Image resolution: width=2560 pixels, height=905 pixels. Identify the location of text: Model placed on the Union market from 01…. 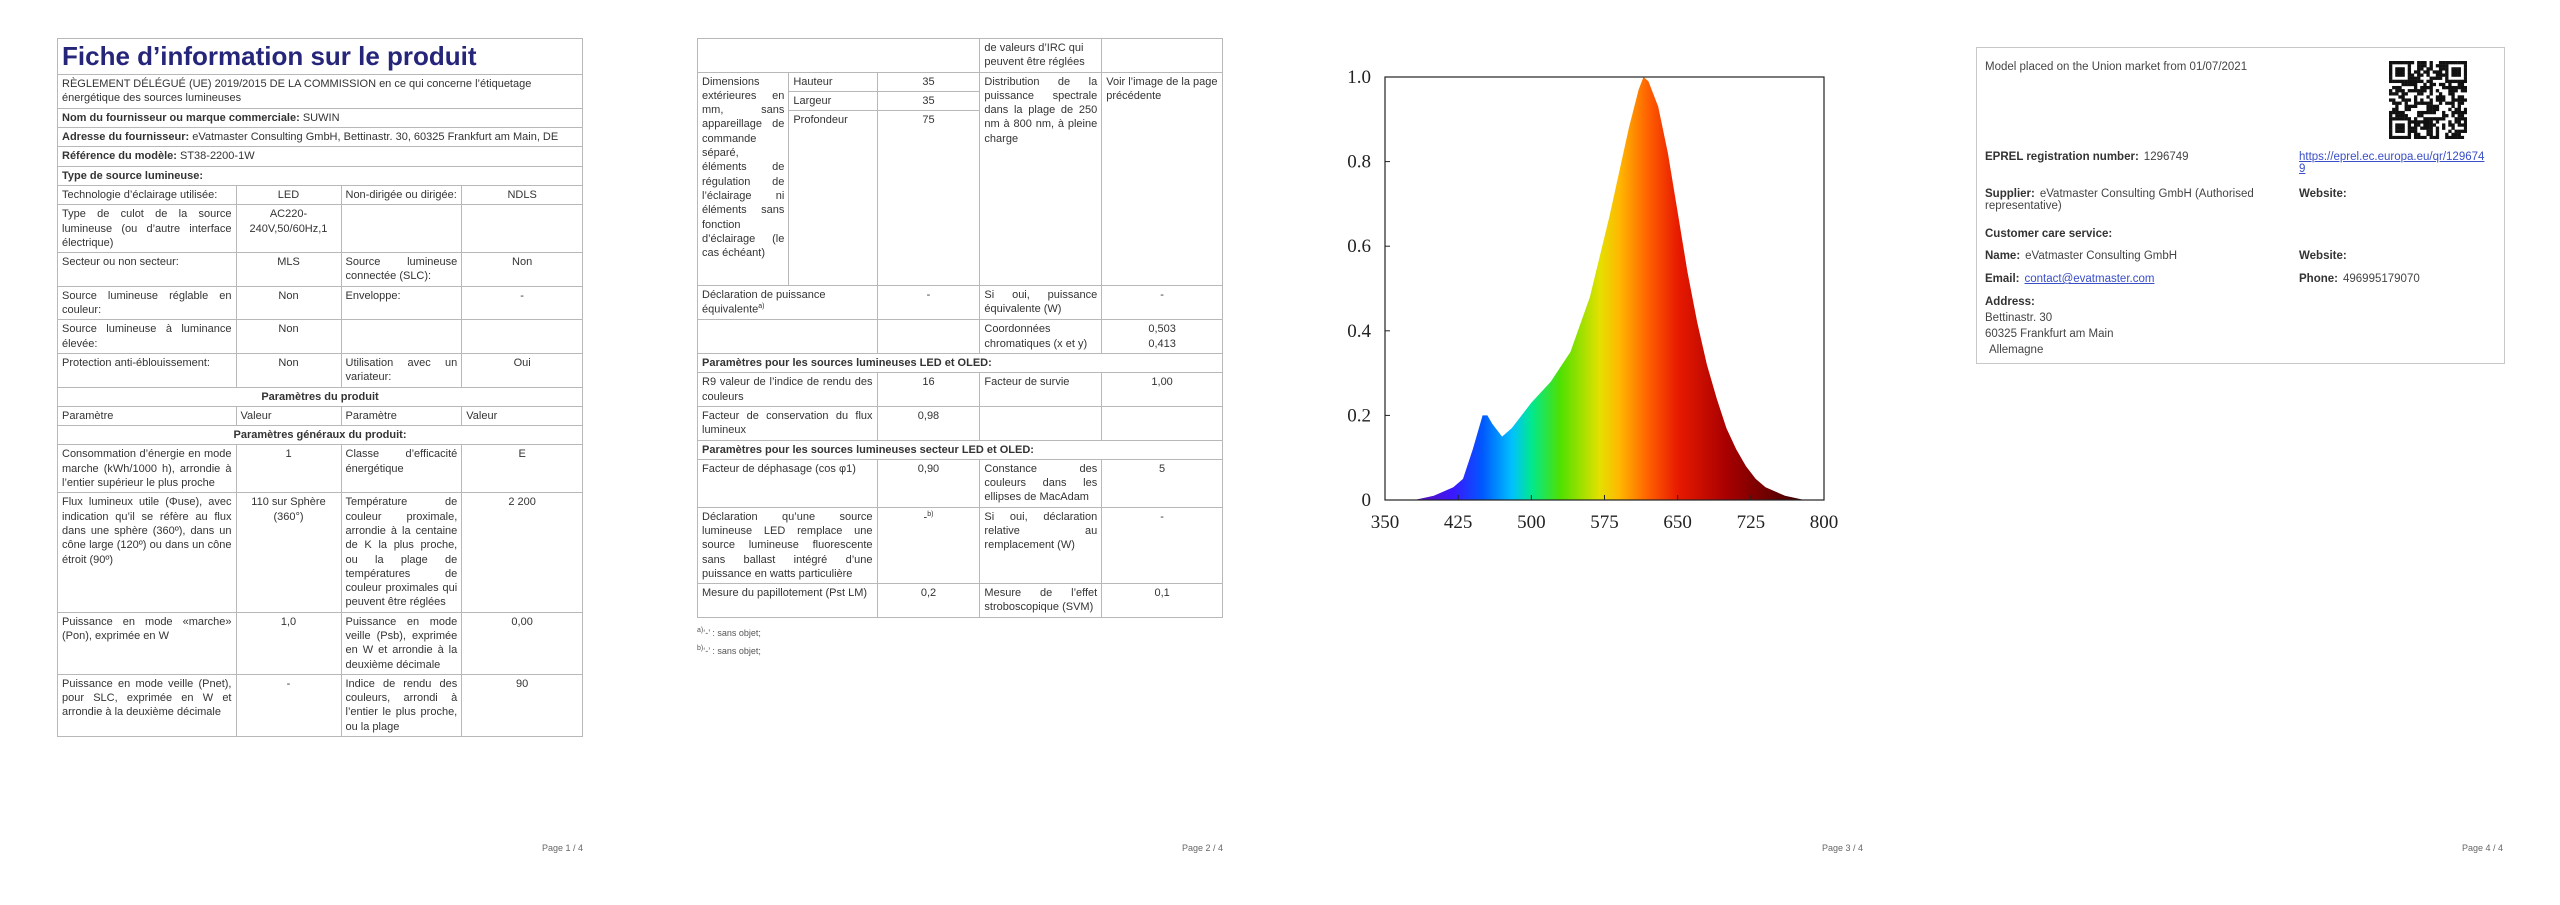
(2116, 67).